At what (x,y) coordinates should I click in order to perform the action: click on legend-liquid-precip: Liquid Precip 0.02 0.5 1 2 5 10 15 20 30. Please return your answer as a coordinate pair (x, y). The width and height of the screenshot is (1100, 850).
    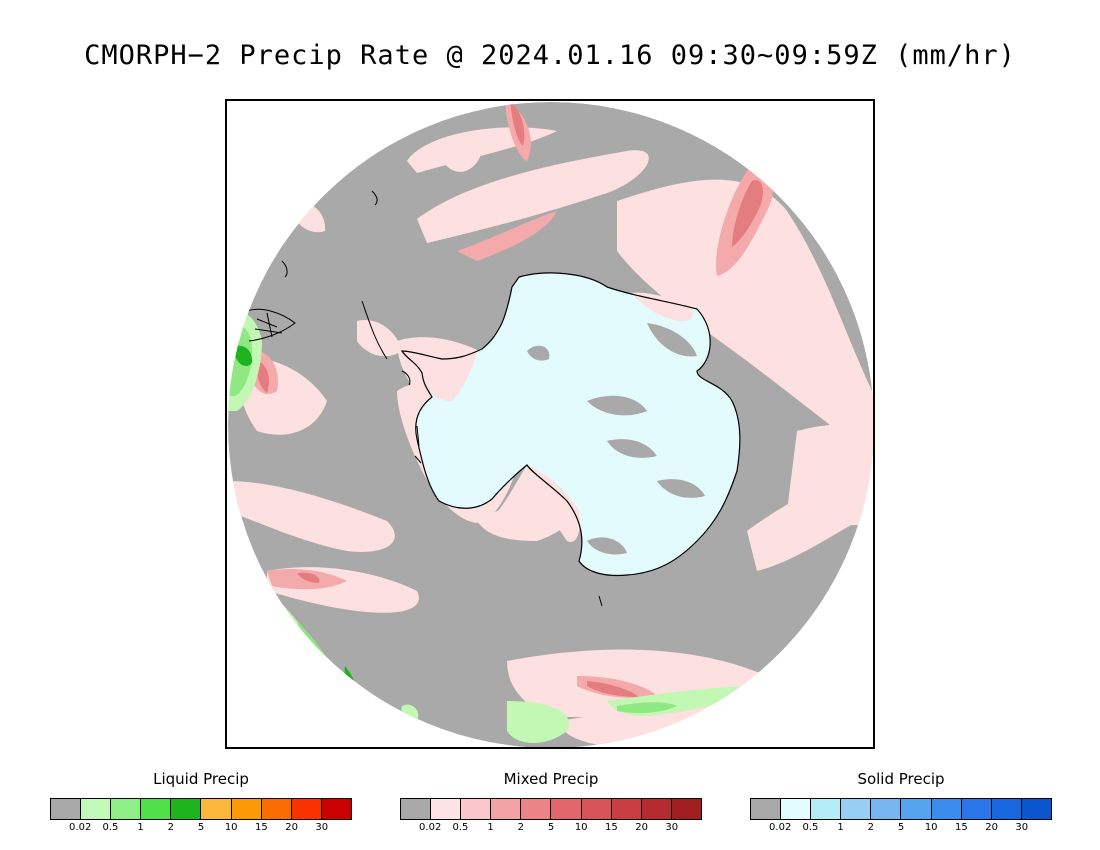
    Looking at the image, I should click on (201, 803).